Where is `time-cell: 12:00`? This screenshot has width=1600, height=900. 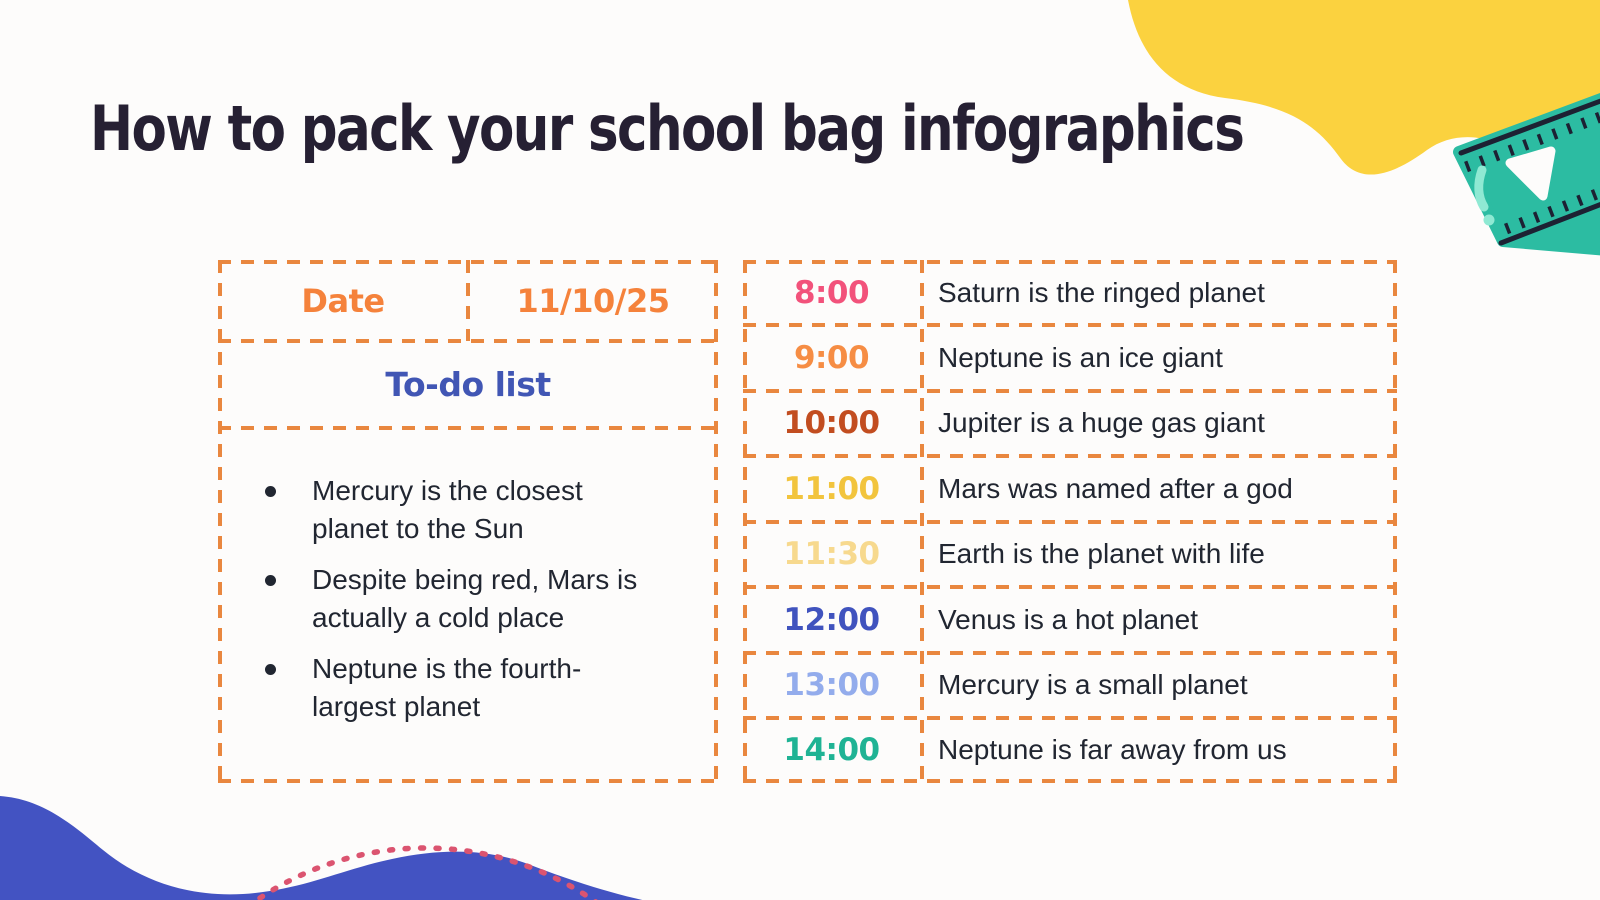 time-cell: 12:00 is located at coordinates (831, 619).